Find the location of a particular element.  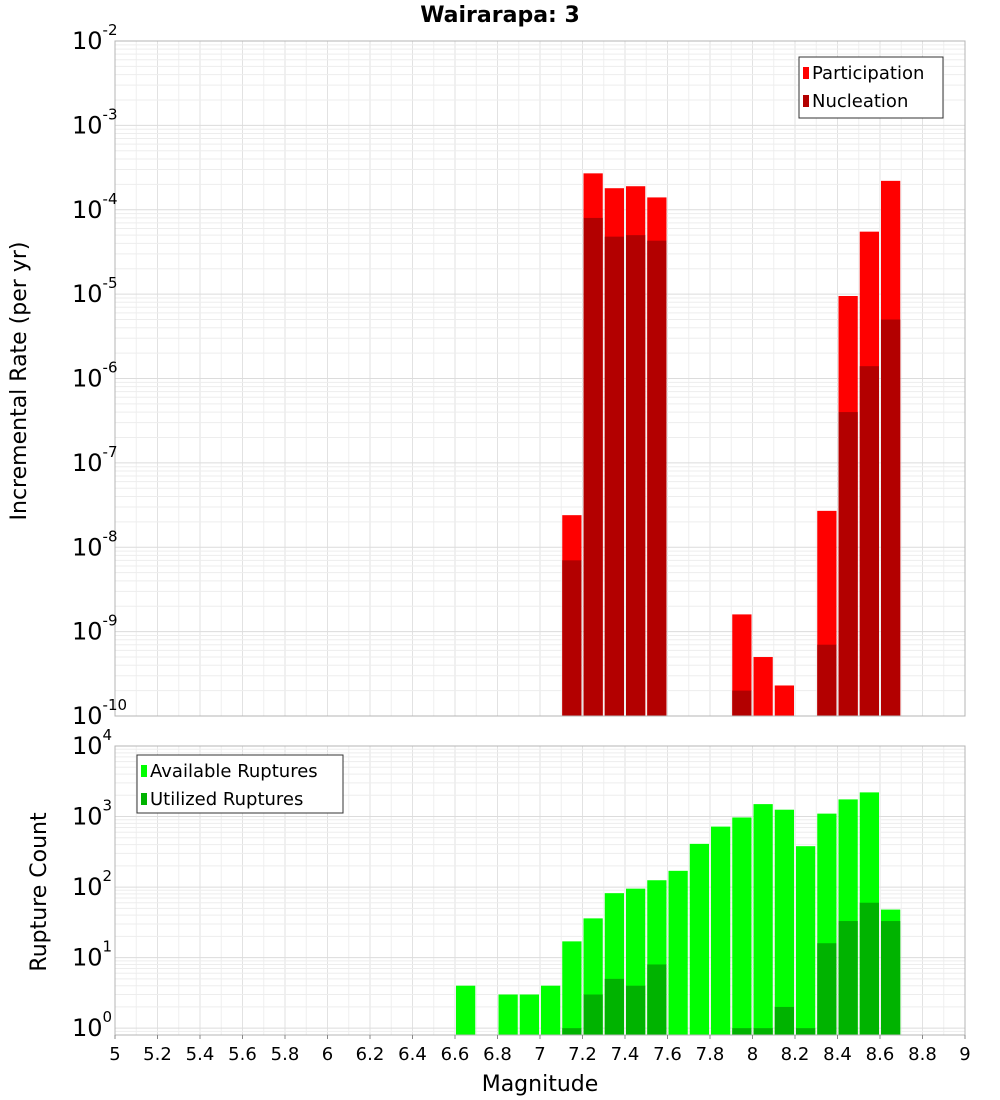

rate-legend: Participation Nucleation is located at coordinates (871, 87).